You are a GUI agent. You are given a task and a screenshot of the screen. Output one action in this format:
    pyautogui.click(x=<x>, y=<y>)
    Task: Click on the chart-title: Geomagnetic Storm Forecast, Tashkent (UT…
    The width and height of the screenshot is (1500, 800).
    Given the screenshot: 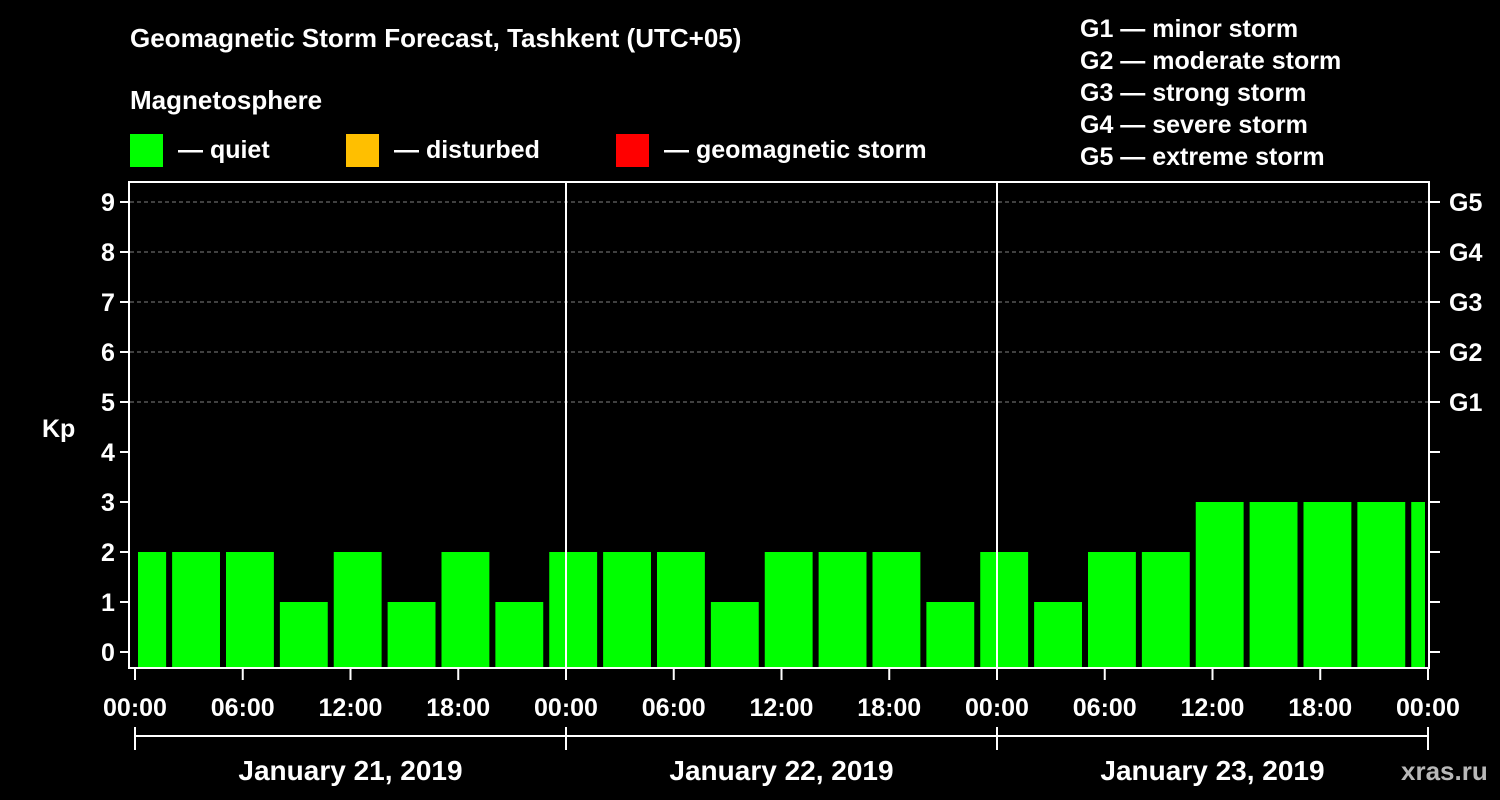 What is the action you would take?
    pyautogui.click(x=435, y=38)
    